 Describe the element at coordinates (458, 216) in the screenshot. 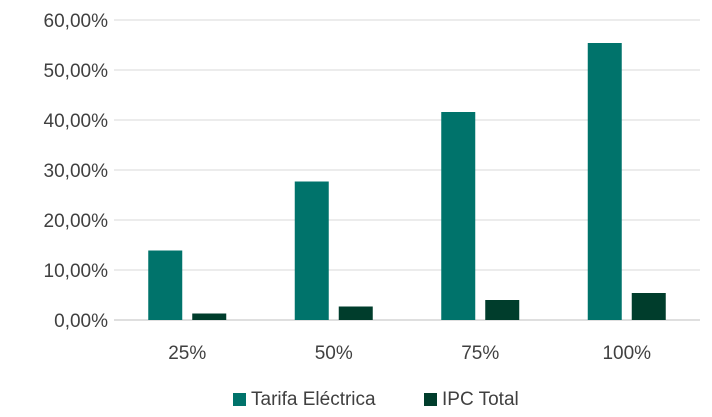

I see `bar-tarifa-electrica-75pct` at that location.